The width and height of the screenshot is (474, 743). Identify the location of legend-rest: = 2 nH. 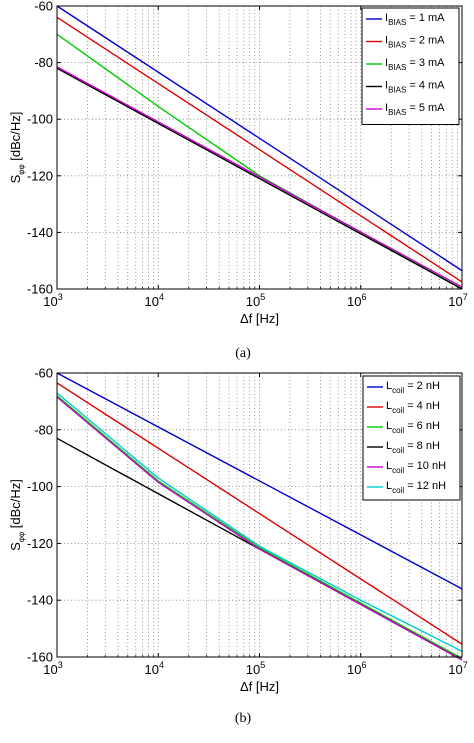
(422, 386).